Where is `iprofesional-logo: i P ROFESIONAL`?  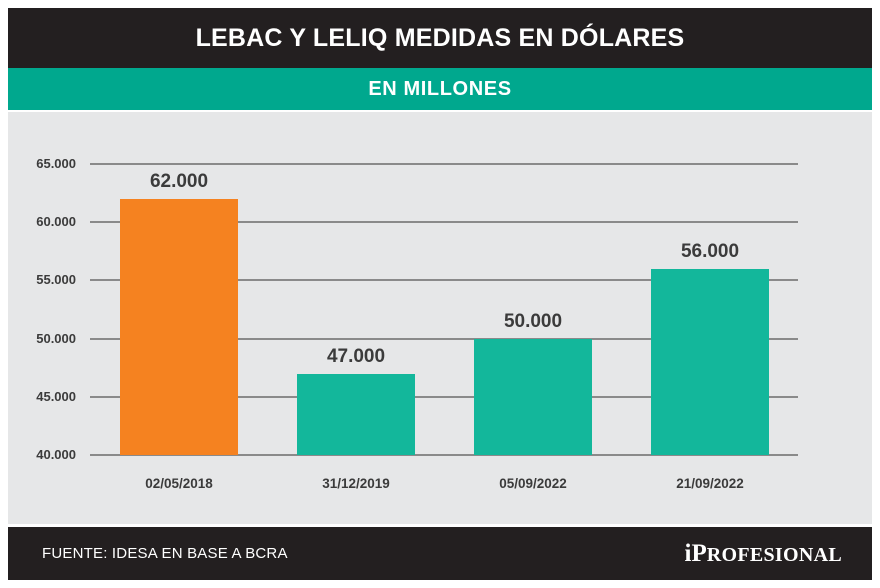
iprofesional-logo: i P ROFESIONAL is located at coordinates (763, 553).